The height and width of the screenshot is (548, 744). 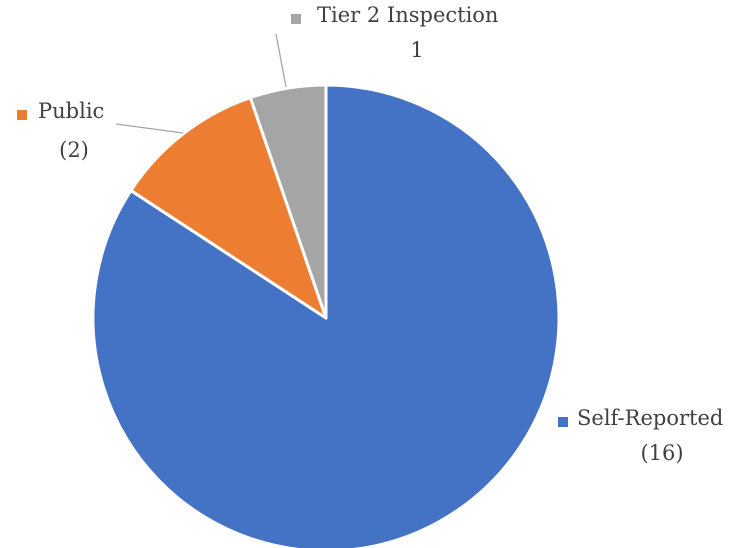 What do you see at coordinates (563, 422) in the screenshot?
I see `legend-key-self-reported` at bounding box center [563, 422].